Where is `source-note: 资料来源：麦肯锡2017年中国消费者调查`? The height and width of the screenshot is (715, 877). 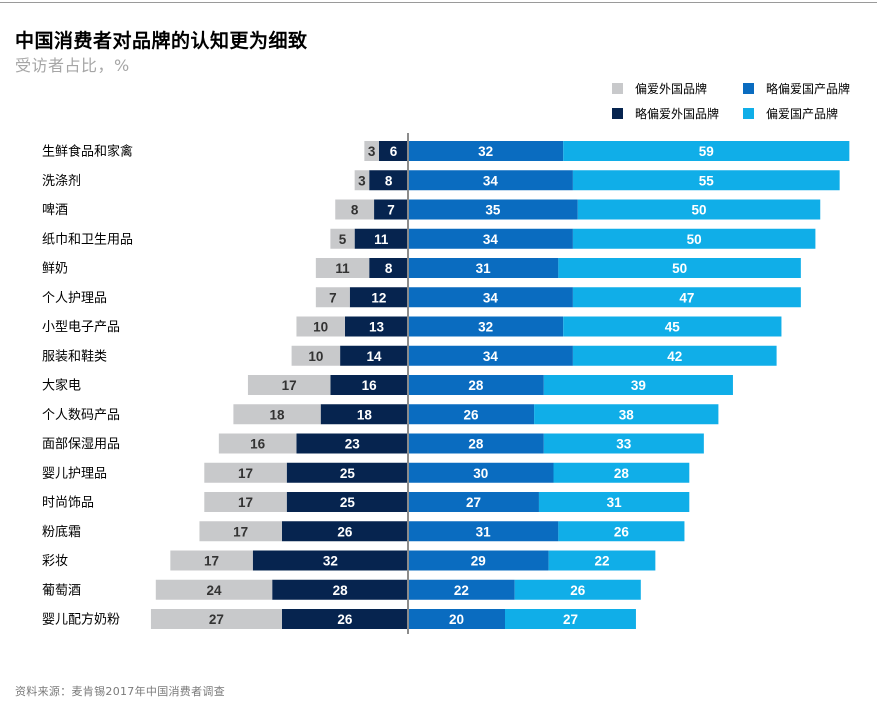 source-note: 资料来源：麦肯锡2017年中国消费者调查 is located at coordinates (120, 691).